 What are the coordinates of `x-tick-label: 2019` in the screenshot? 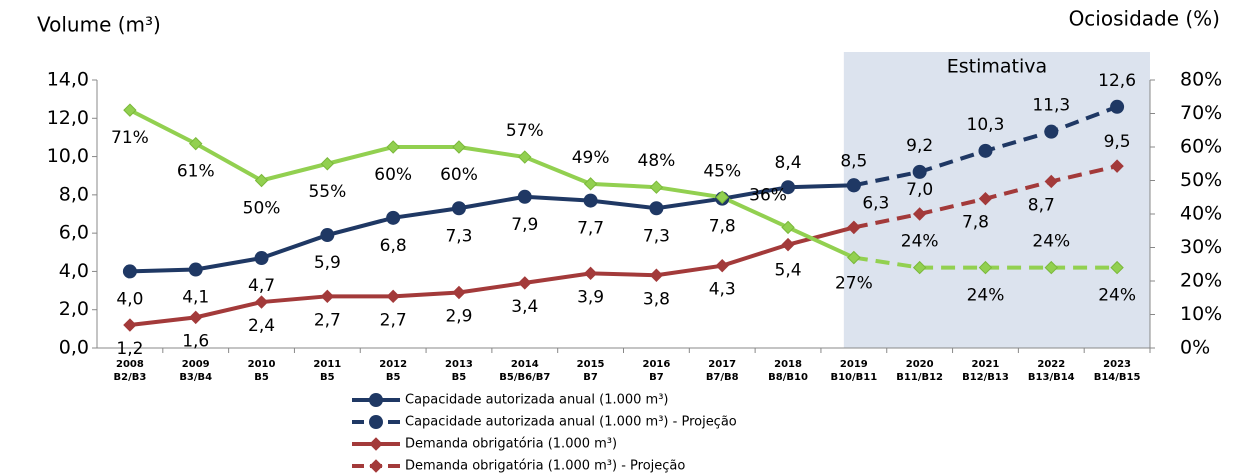 It's located at (854, 364).